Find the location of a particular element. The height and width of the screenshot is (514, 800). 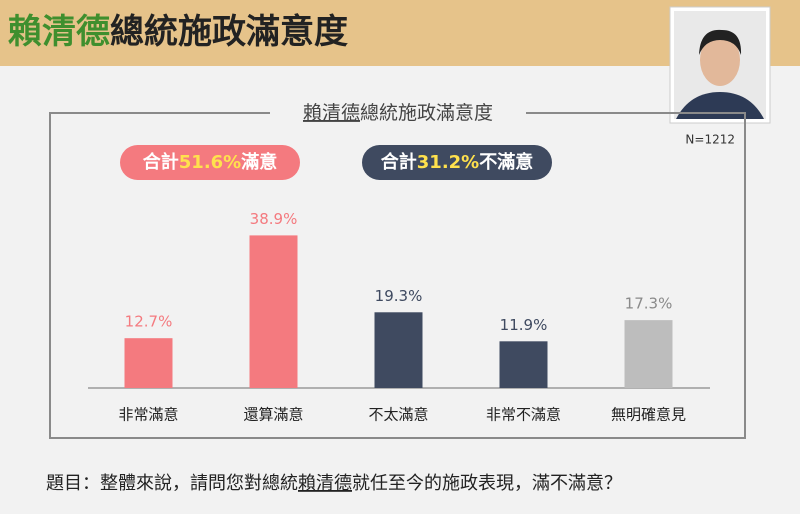

photo-hair is located at coordinates (720, 42).